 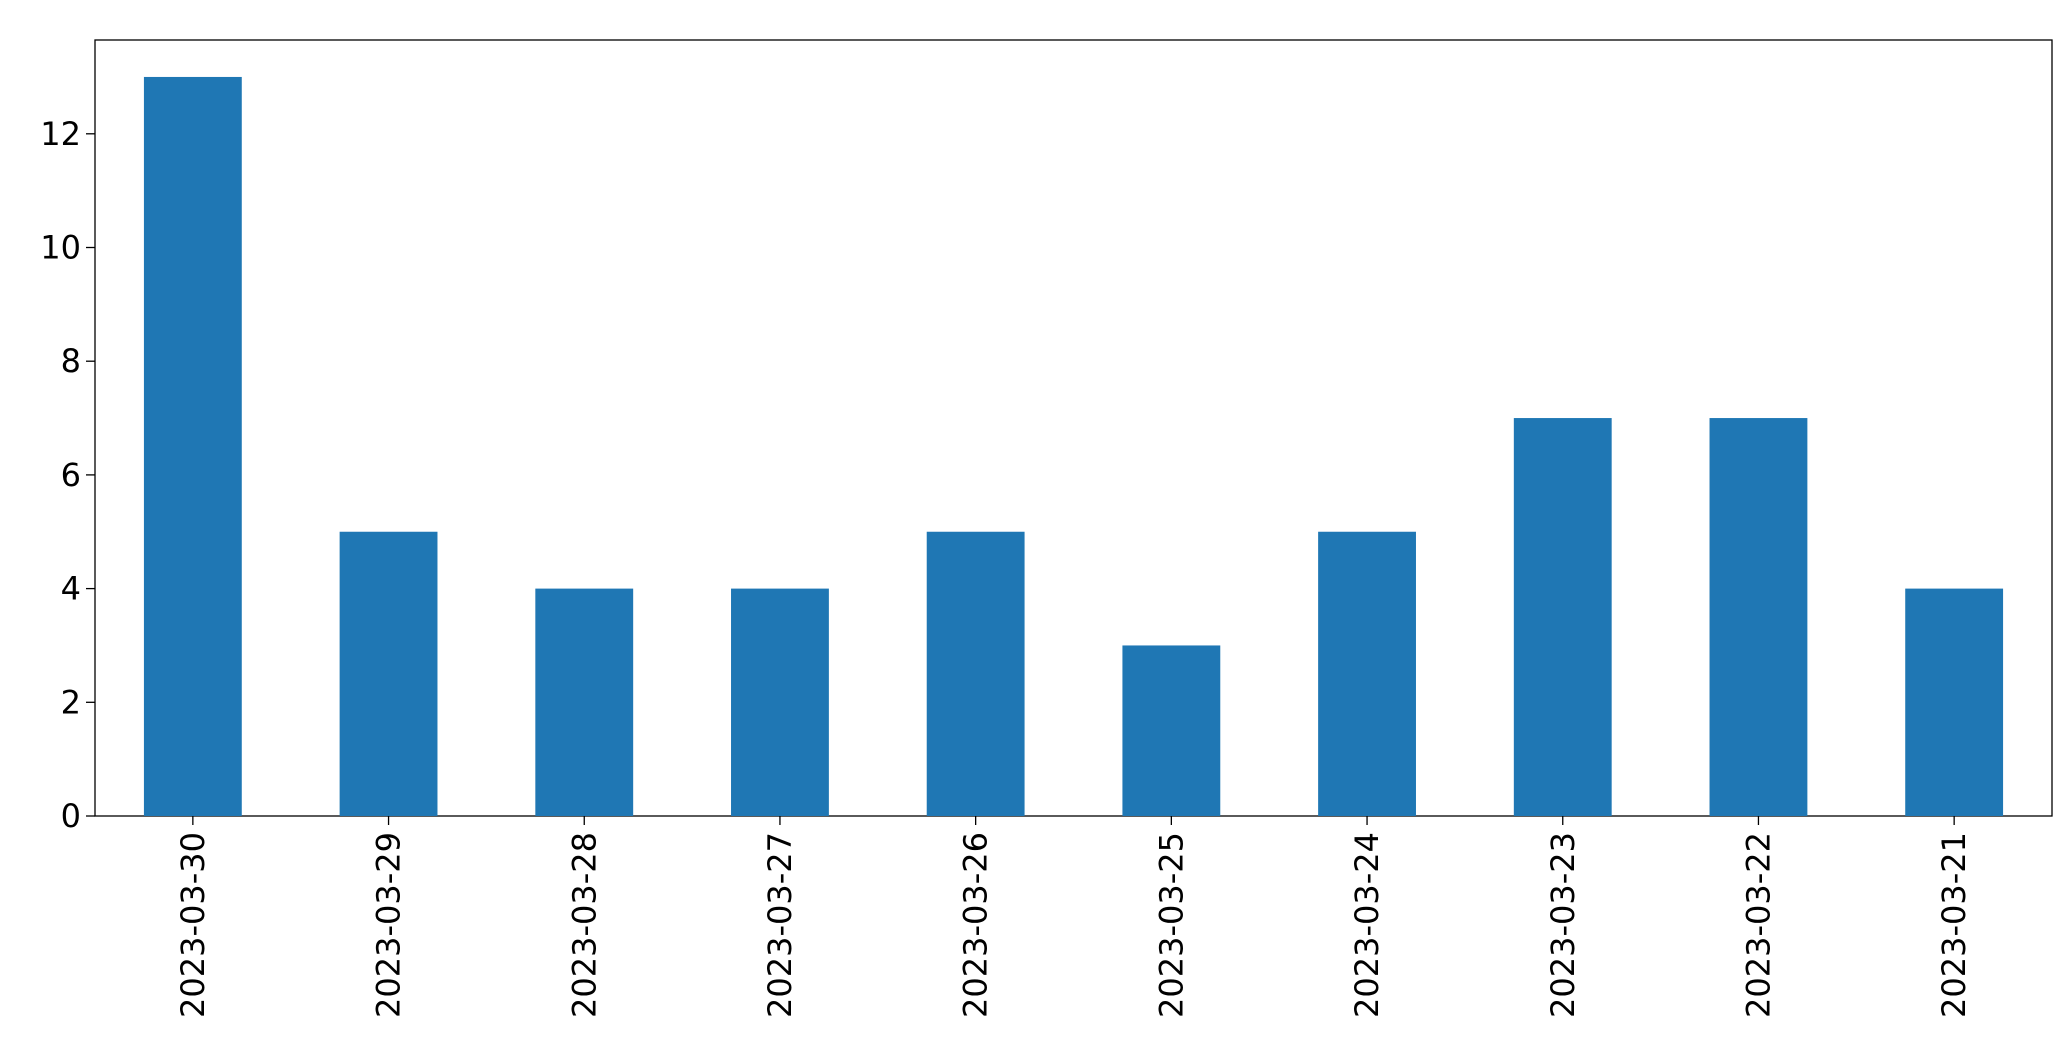 What do you see at coordinates (60, 248) in the screenshot?
I see `y-tick-label: 10` at bounding box center [60, 248].